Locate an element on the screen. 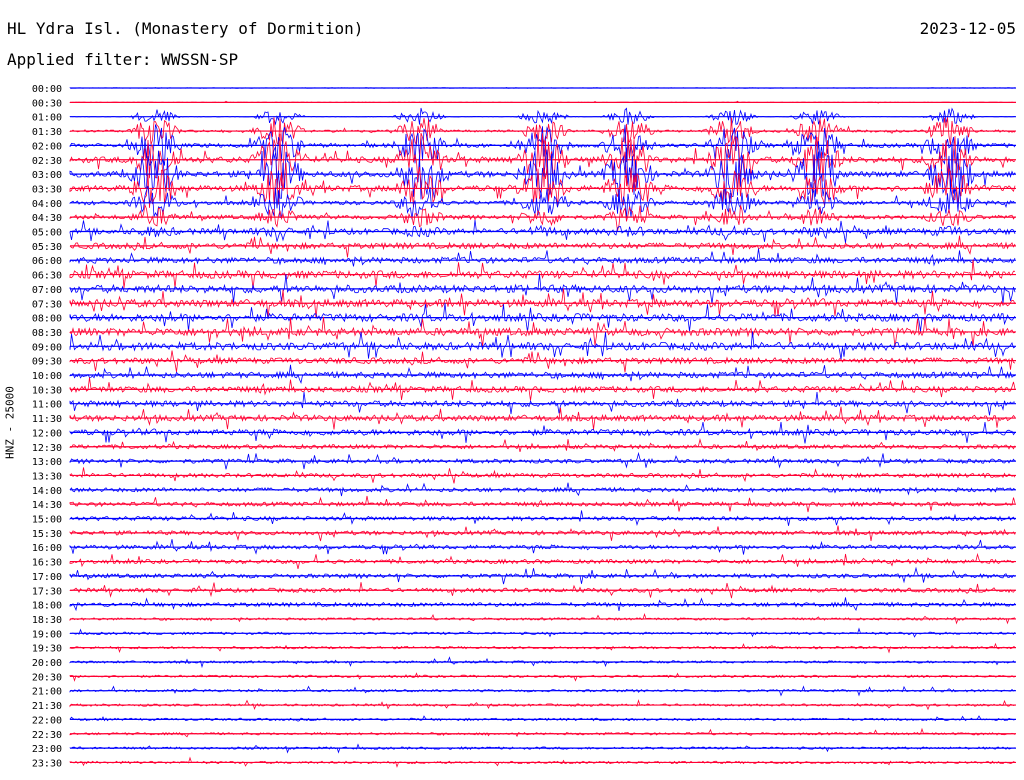 This screenshot has height=780, width=1024. time-label-2200: 22:00 is located at coordinates (47, 720).